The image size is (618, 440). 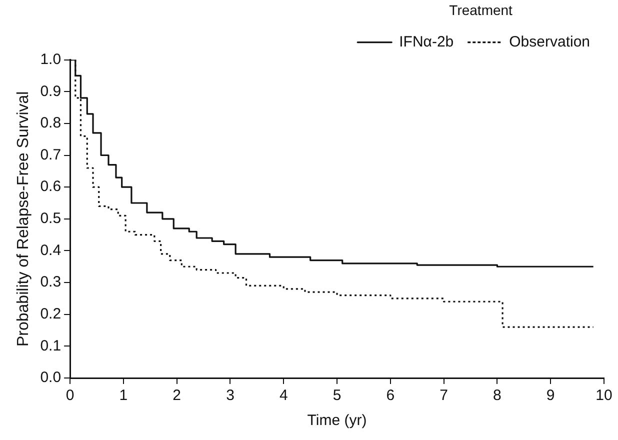 I want to click on x-tick-label: 9, so click(x=550, y=395).